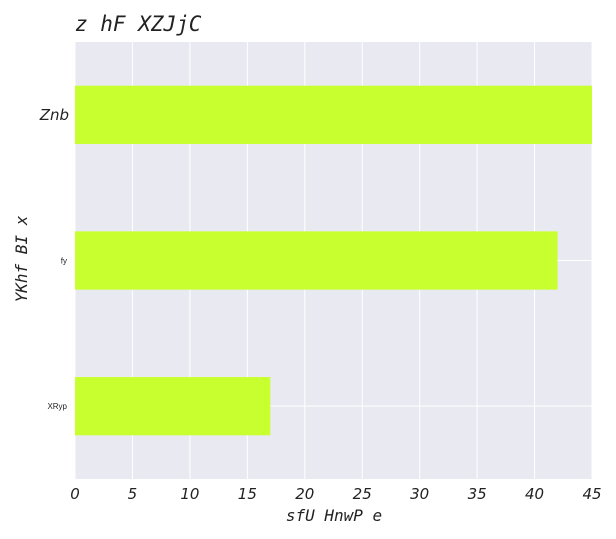 This screenshot has width=616, height=539. Describe the element at coordinates (419, 494) in the screenshot. I see `x-tick-label-30: 30` at that location.